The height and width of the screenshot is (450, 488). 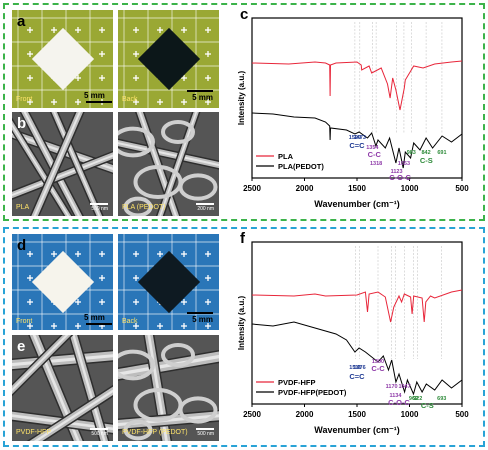 I want to click on peak-label: 693, so click(x=441, y=399).